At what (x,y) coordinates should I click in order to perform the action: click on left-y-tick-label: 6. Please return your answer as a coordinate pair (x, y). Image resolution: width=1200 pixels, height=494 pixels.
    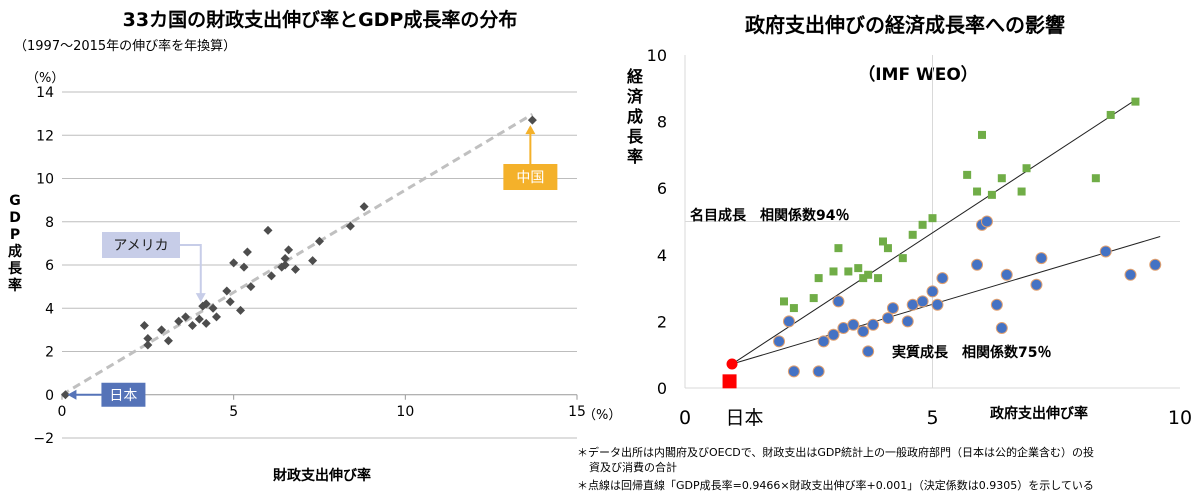
    Looking at the image, I should click on (49, 266).